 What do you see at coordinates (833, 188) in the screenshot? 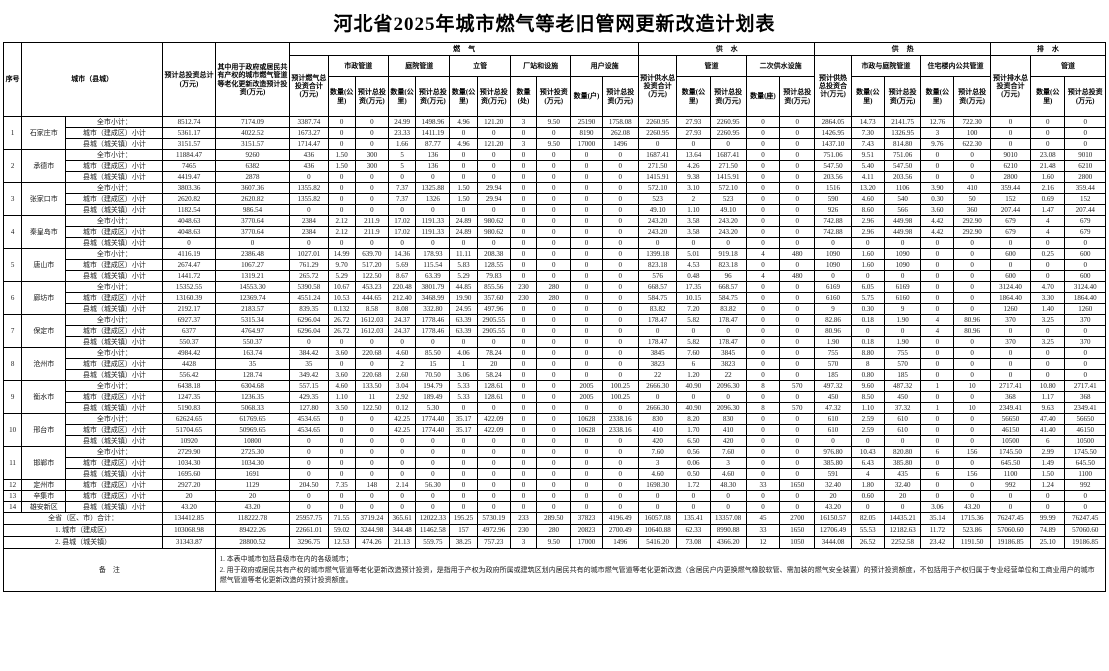
I see `value-cell: 1516` at bounding box center [833, 188].